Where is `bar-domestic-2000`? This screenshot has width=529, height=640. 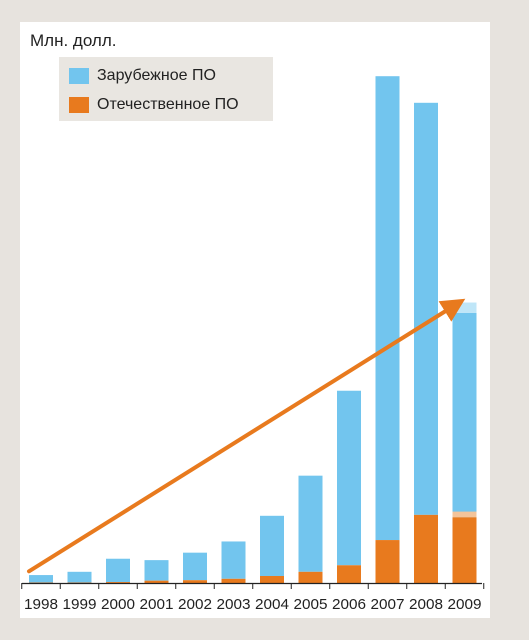 bar-domestic-2000 is located at coordinates (118, 582).